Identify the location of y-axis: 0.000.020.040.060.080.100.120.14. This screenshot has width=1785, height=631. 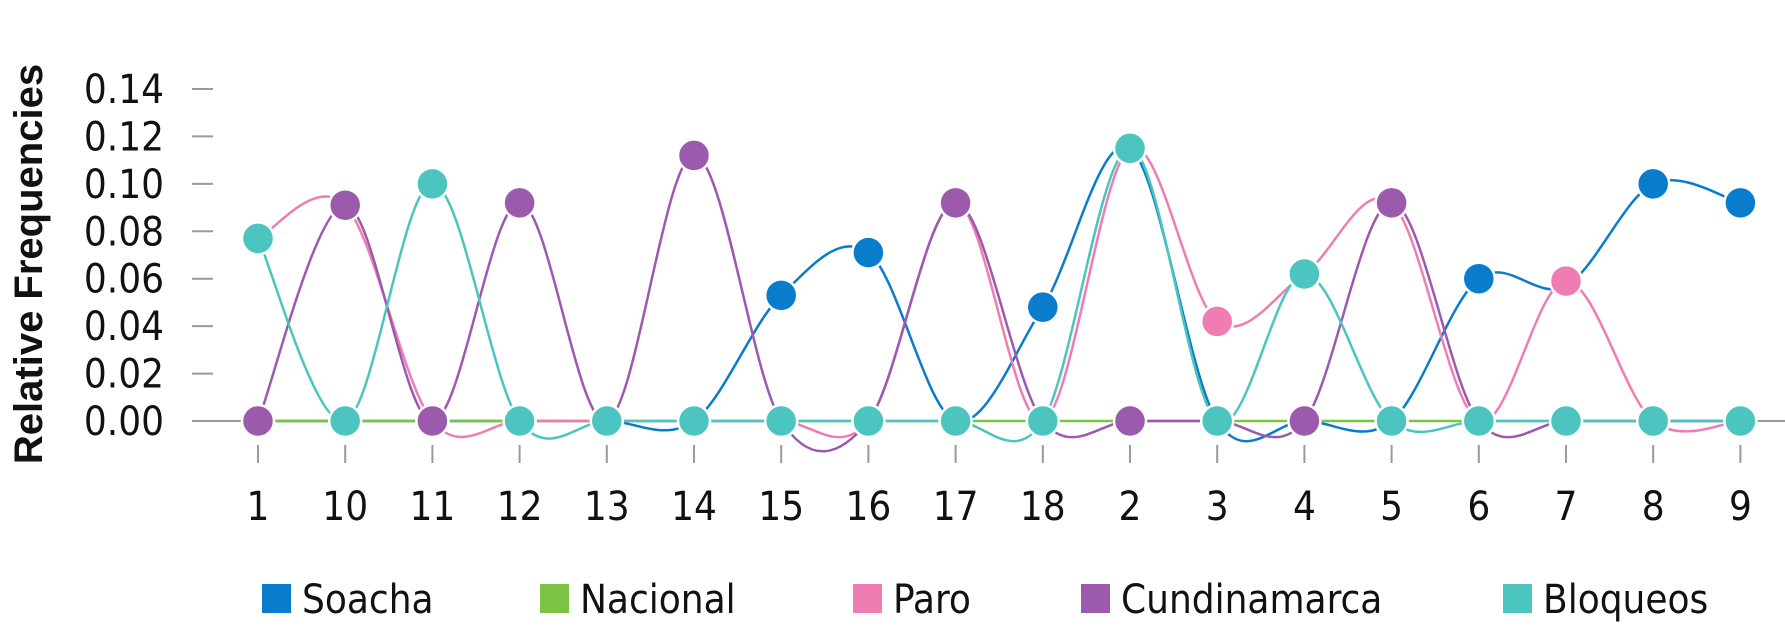
(148, 256).